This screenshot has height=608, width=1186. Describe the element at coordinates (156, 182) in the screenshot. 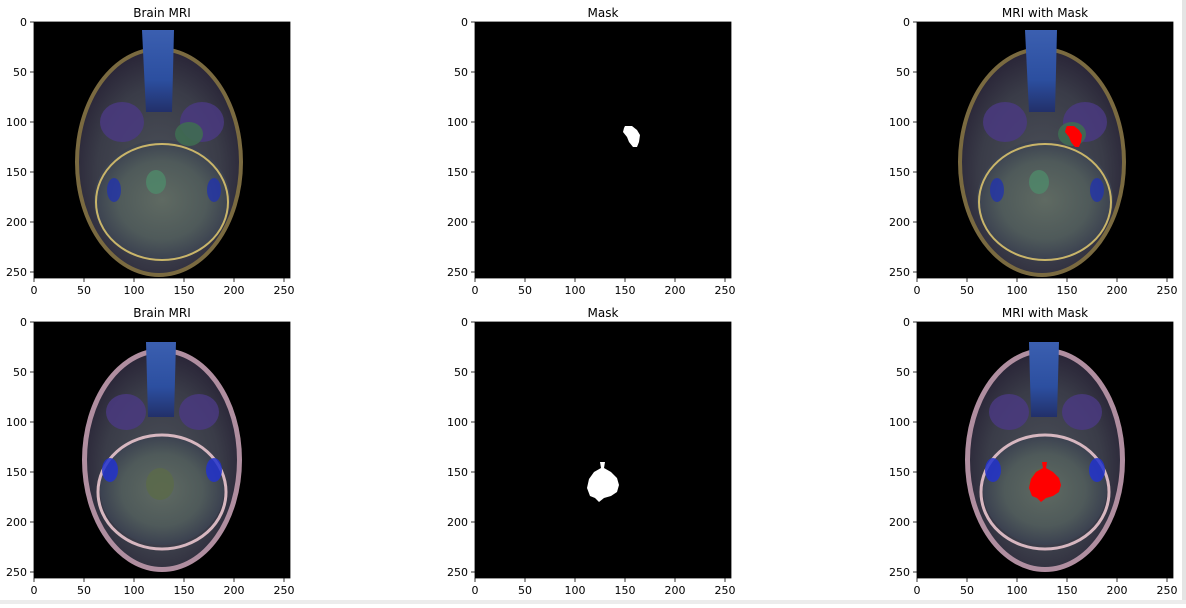

I see `brainstem` at that location.